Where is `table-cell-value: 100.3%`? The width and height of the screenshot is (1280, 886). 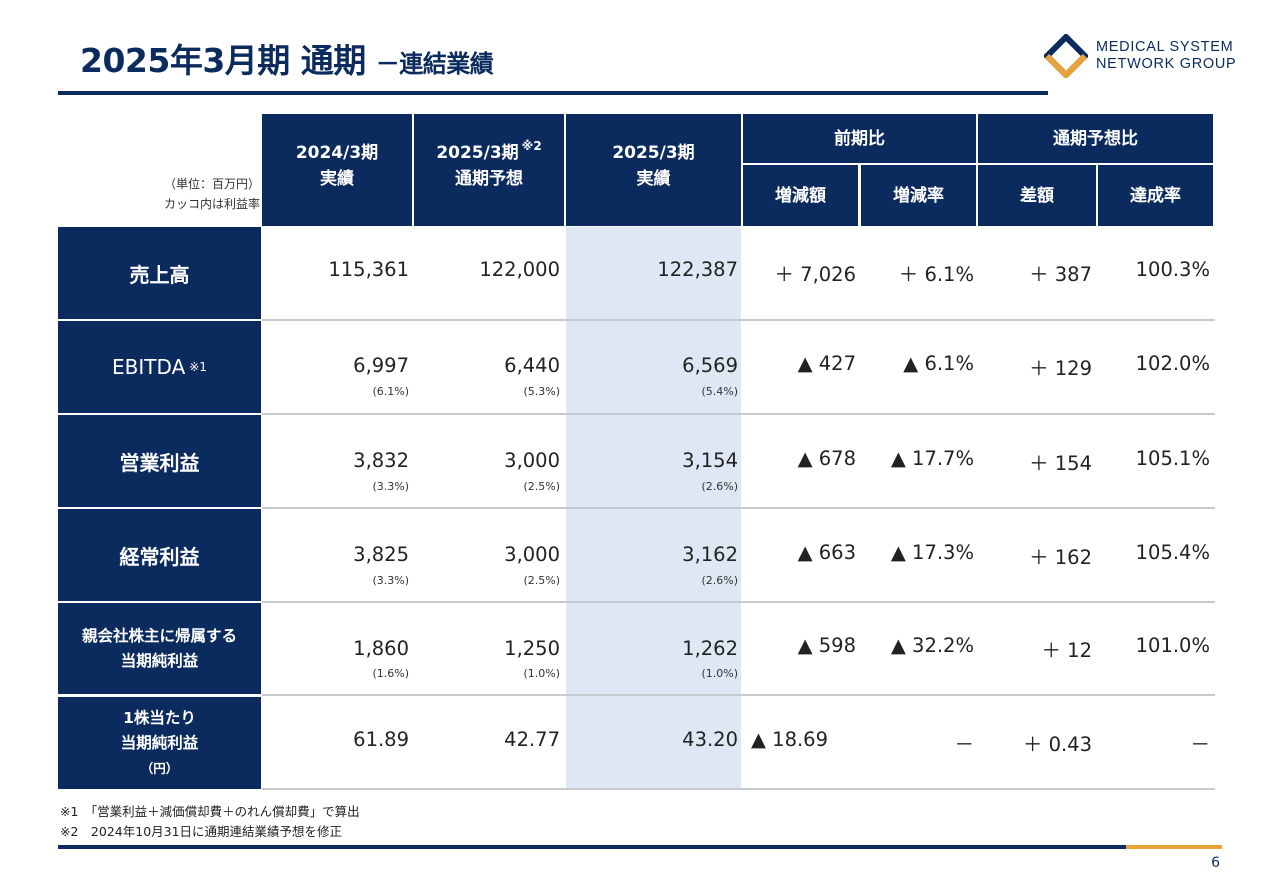
table-cell-value: 100.3% is located at coordinates (1172, 269).